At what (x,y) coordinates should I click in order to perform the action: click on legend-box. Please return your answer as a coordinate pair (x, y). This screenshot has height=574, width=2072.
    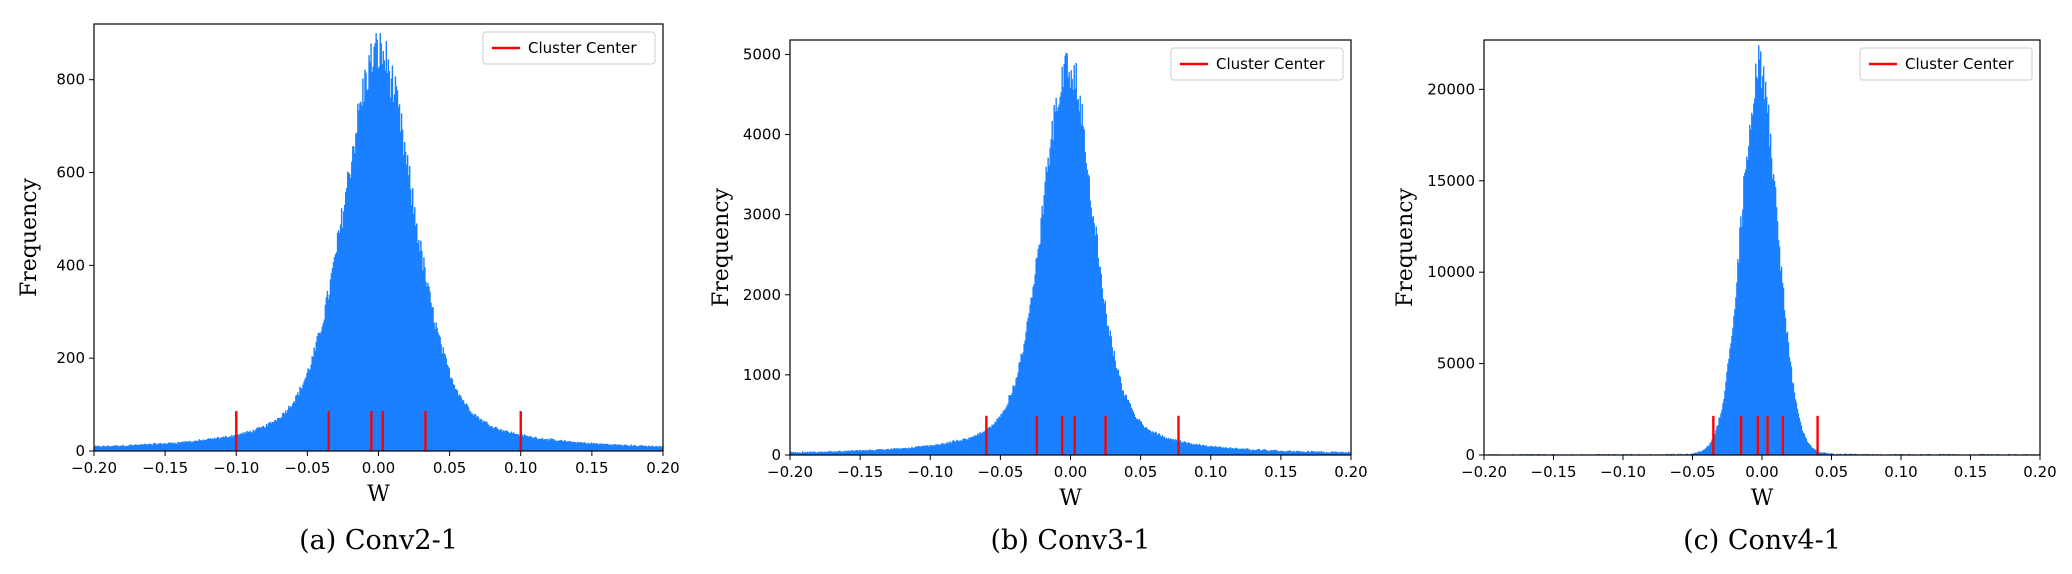
    Looking at the image, I should click on (569, 48).